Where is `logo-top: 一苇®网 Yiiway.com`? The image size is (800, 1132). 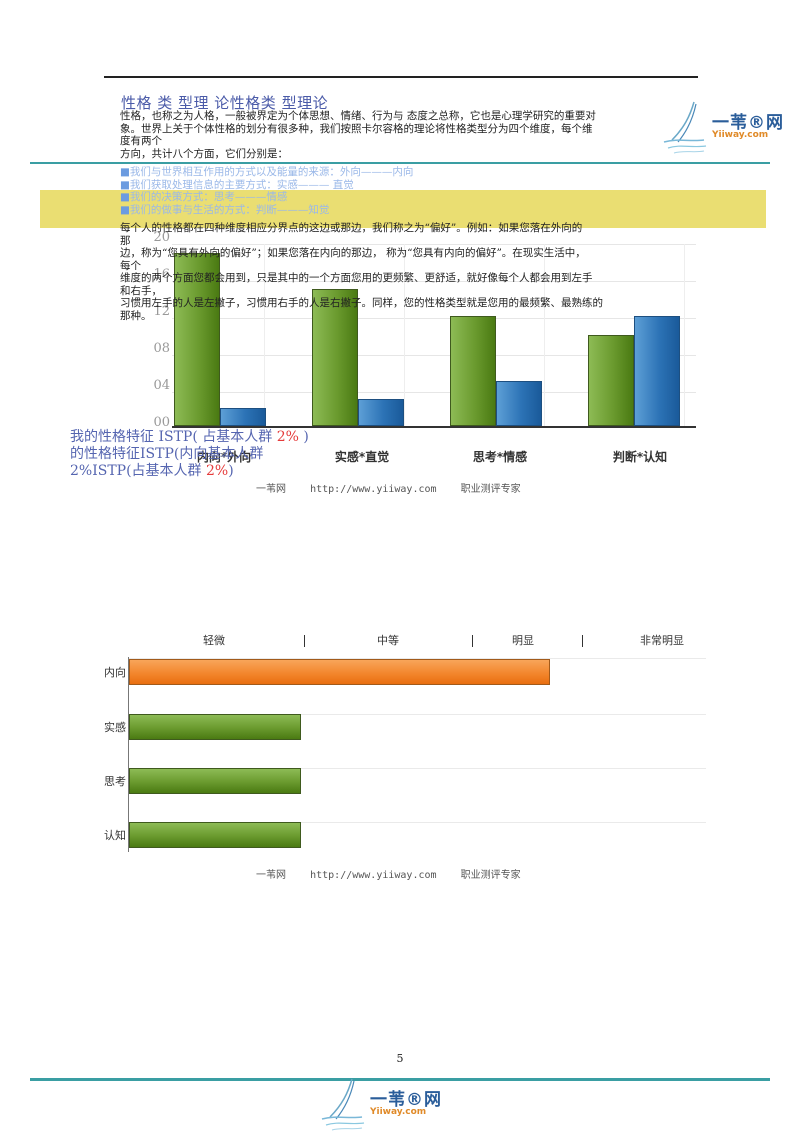
logo-top: 一苇®网 Yiiway.com is located at coordinates (725, 128).